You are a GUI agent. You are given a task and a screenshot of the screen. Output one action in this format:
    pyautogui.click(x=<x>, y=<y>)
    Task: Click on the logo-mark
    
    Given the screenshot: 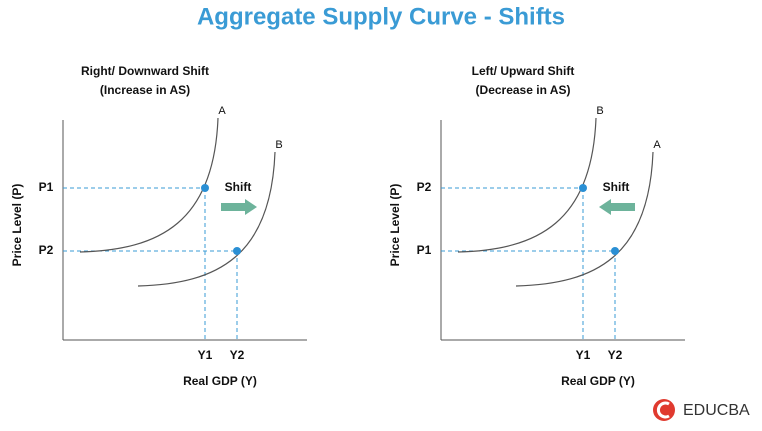 What is the action you would take?
    pyautogui.click(x=663, y=410)
    